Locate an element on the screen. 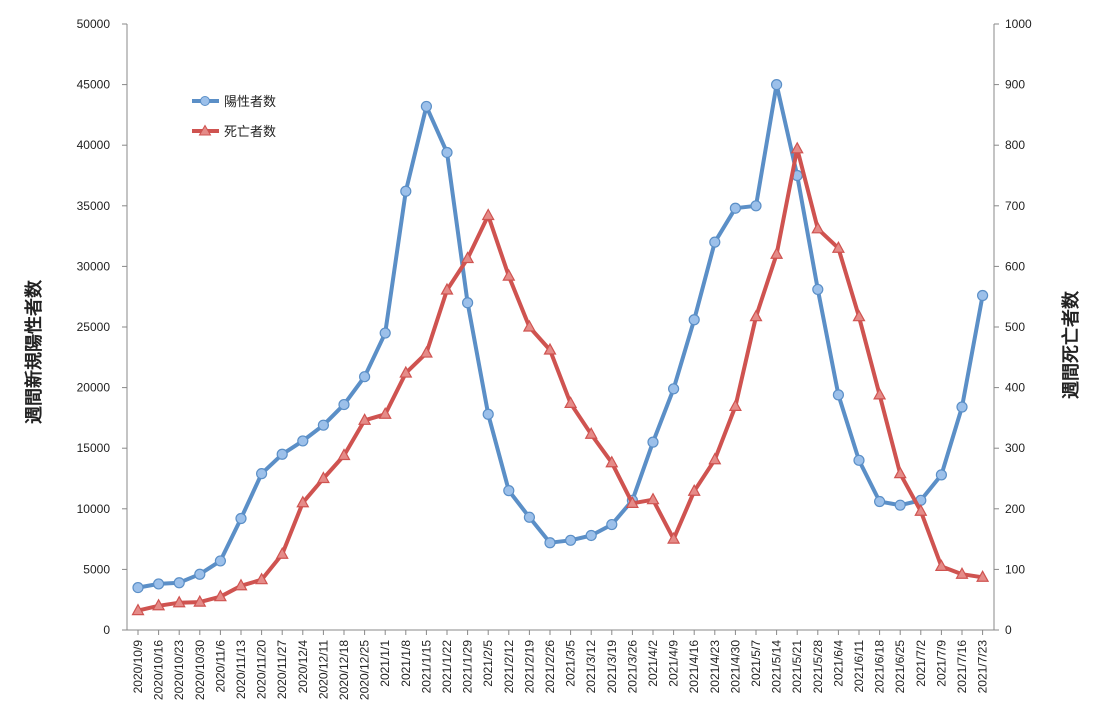 This screenshot has width=1100, height=717. left-y-tick-label: 45000 is located at coordinates (94, 85).